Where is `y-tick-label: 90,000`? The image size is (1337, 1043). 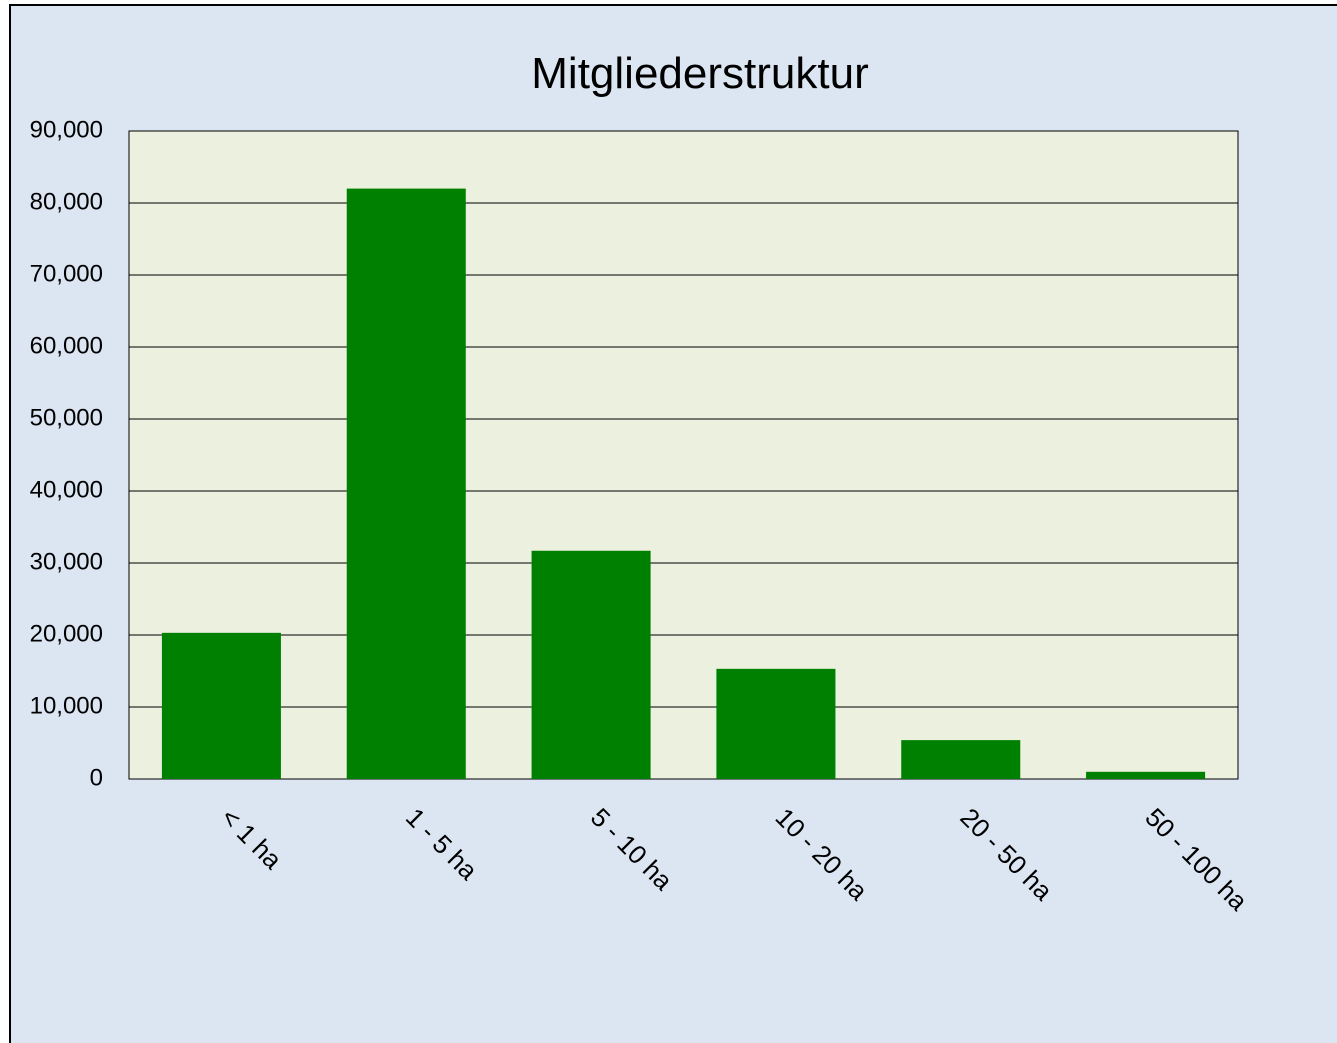
y-tick-label: 90,000 is located at coordinates (66, 129).